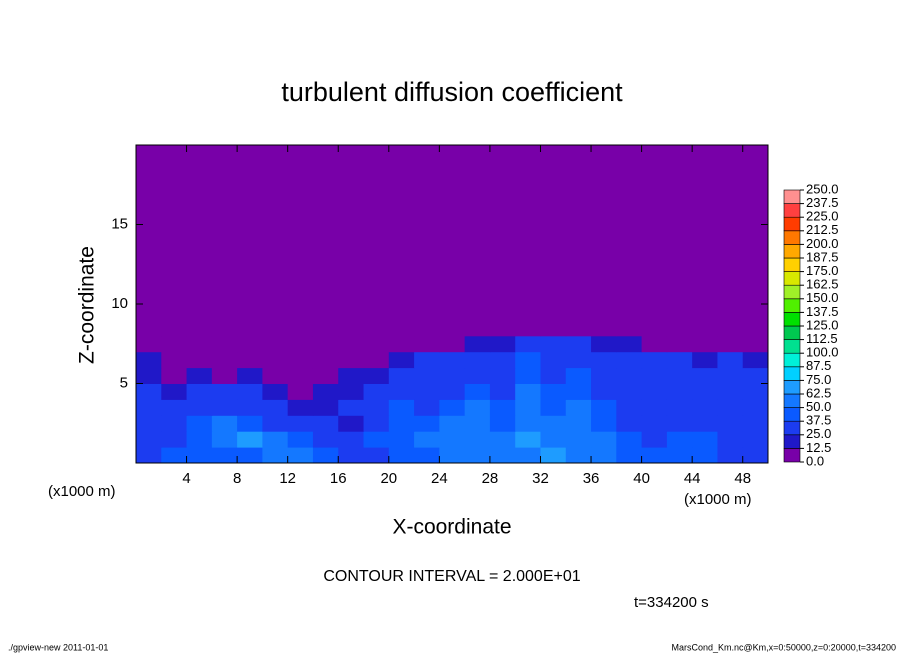 This screenshot has height=659, width=904. I want to click on colorbar-label: 100.0, so click(822, 352).